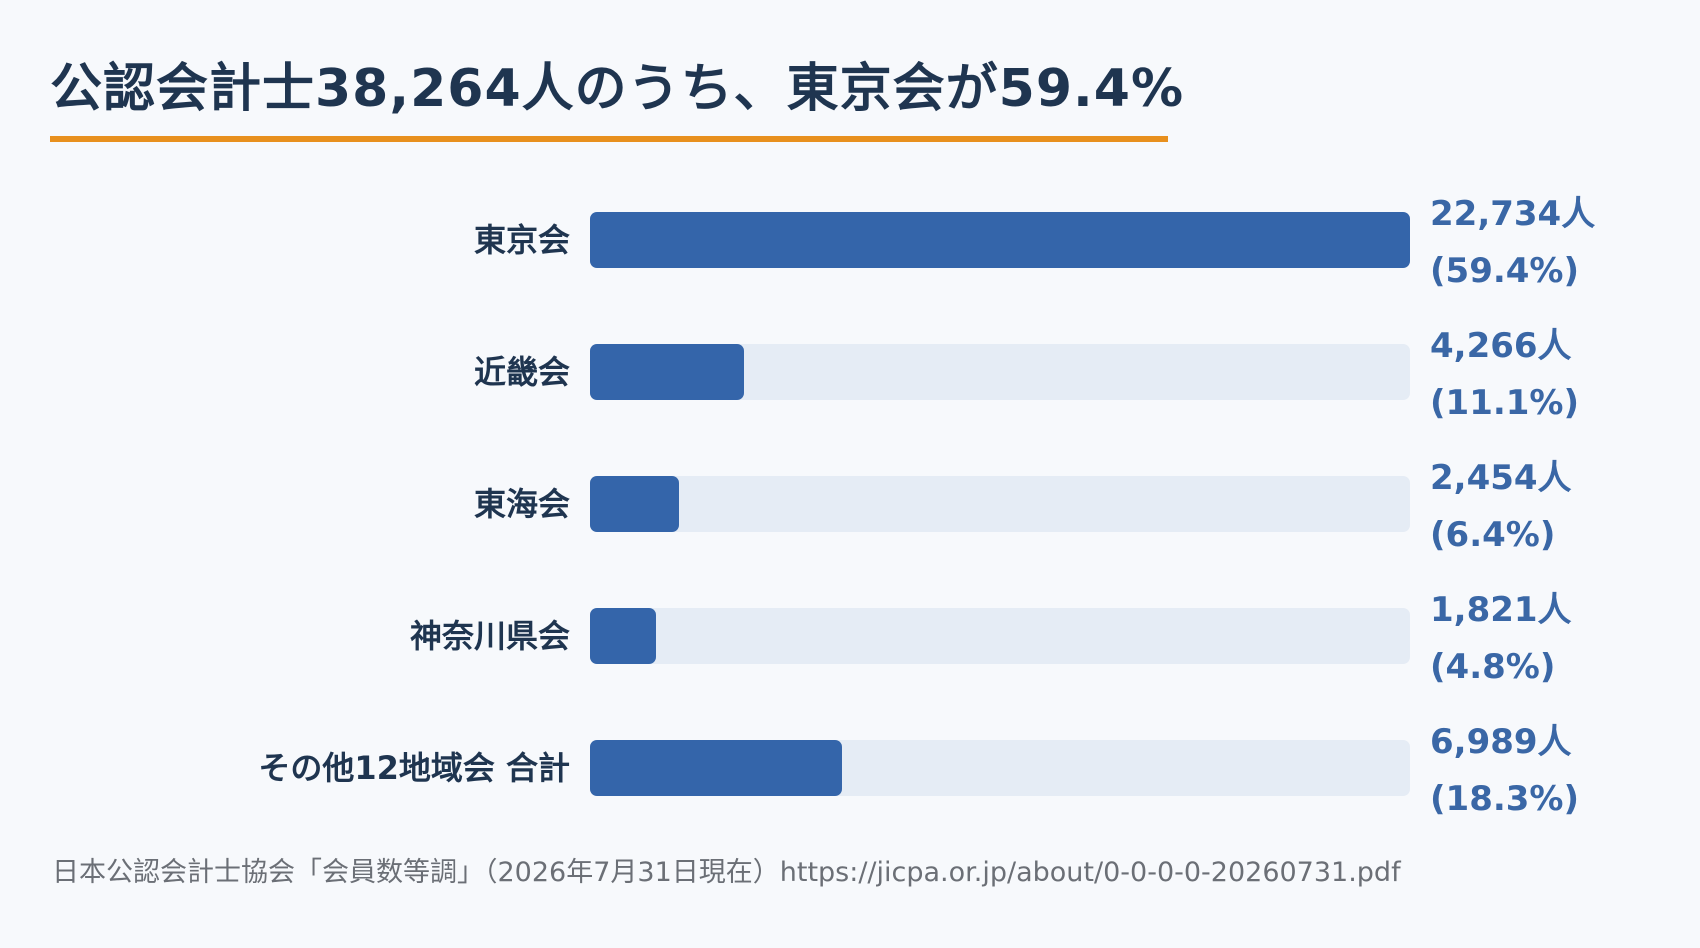  Describe the element at coordinates (1504, 771) in the screenshot. I see `data-label: 6,989人 (18.3%)` at that location.